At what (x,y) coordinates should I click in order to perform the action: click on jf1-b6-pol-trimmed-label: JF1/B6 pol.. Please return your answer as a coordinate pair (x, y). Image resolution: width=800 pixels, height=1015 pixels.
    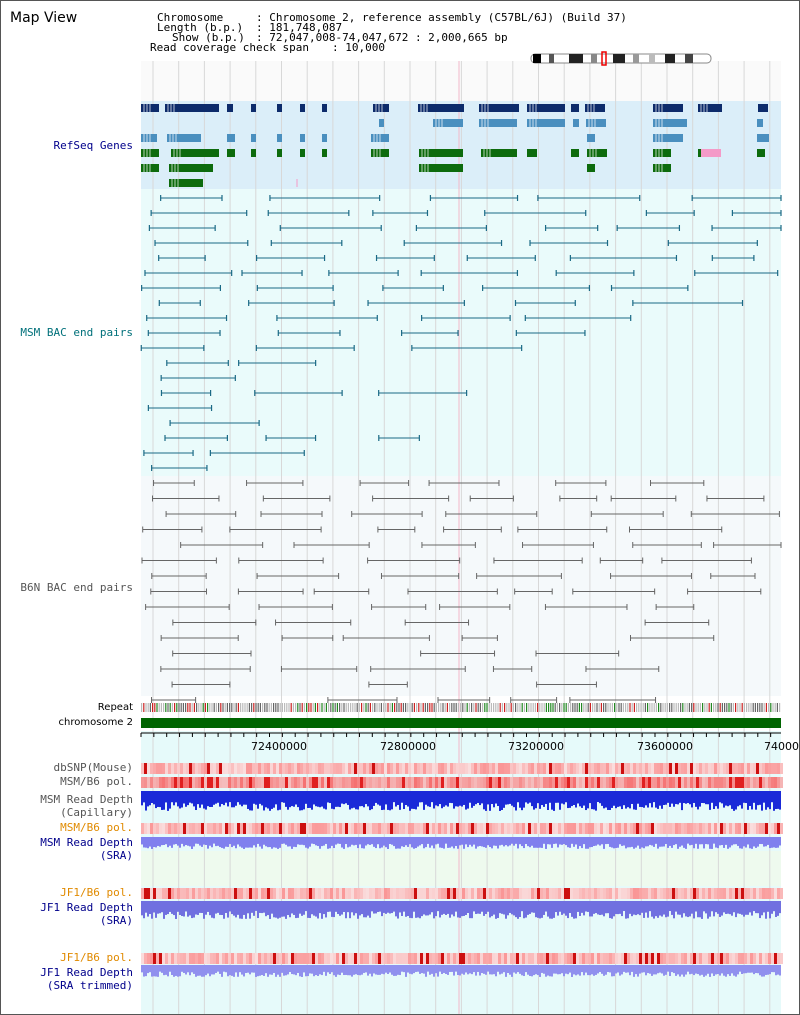
    Looking at the image, I should click on (96, 957).